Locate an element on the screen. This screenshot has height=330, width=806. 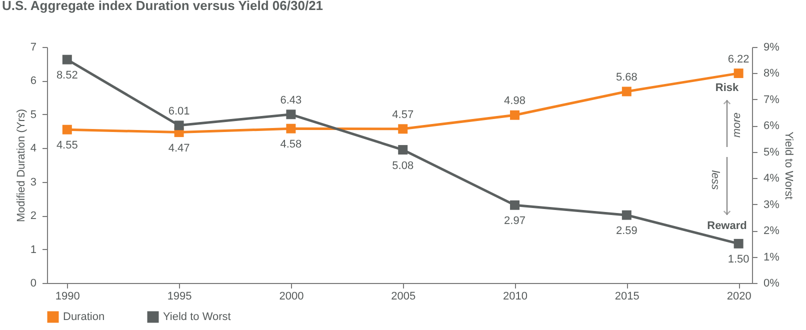
x-tick-label: 2015 is located at coordinates (627, 296).